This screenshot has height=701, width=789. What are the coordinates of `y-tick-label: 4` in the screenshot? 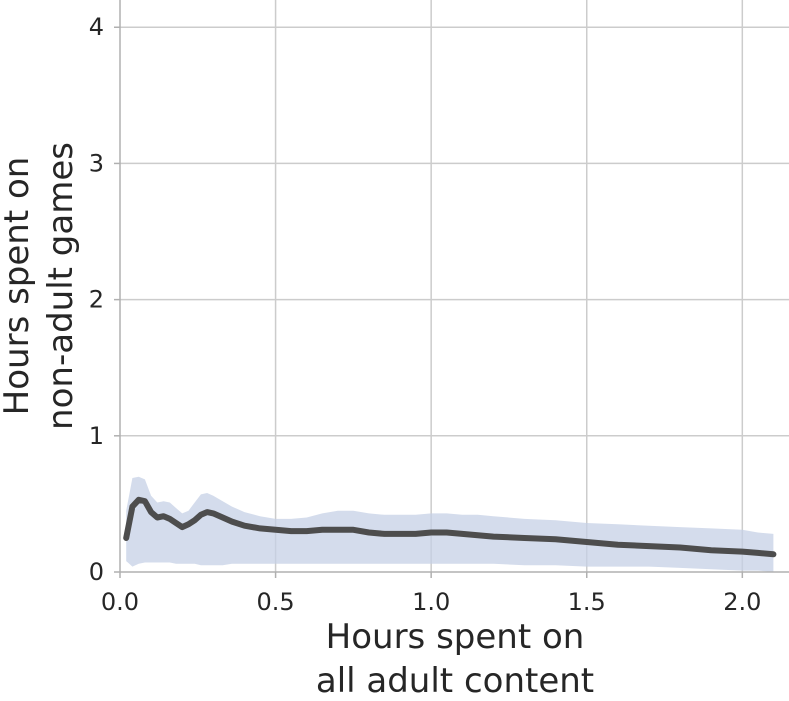 It's located at (96, 27).